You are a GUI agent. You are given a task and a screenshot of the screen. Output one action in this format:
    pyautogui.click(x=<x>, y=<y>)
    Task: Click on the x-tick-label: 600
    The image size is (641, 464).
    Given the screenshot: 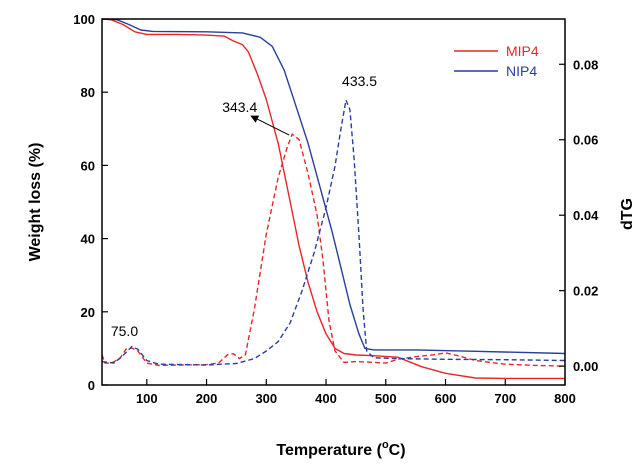 What is the action you would take?
    pyautogui.click(x=446, y=398)
    